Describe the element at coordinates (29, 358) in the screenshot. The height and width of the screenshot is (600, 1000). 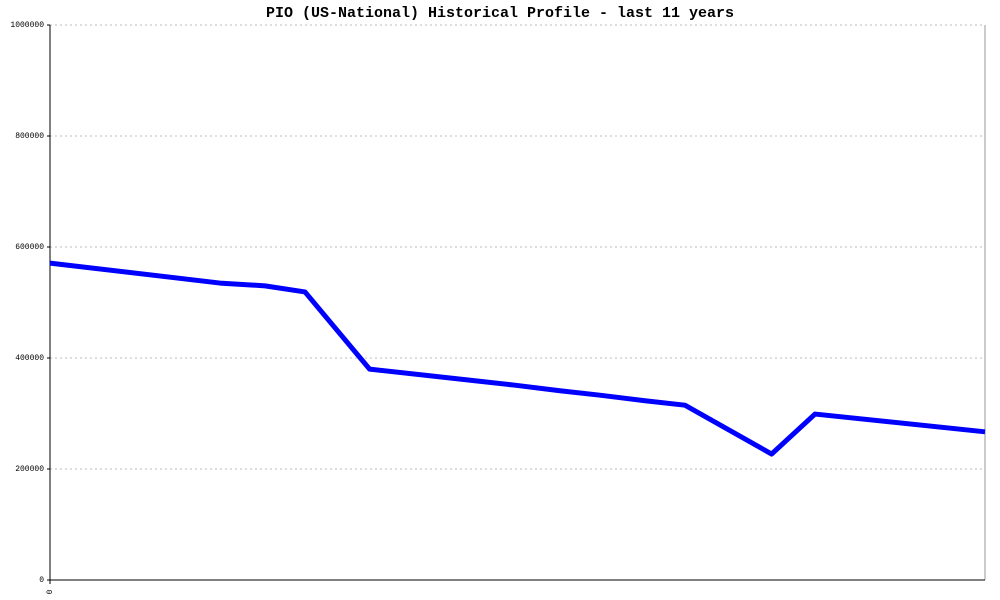
I see `y-tick-label: 400000` at that location.